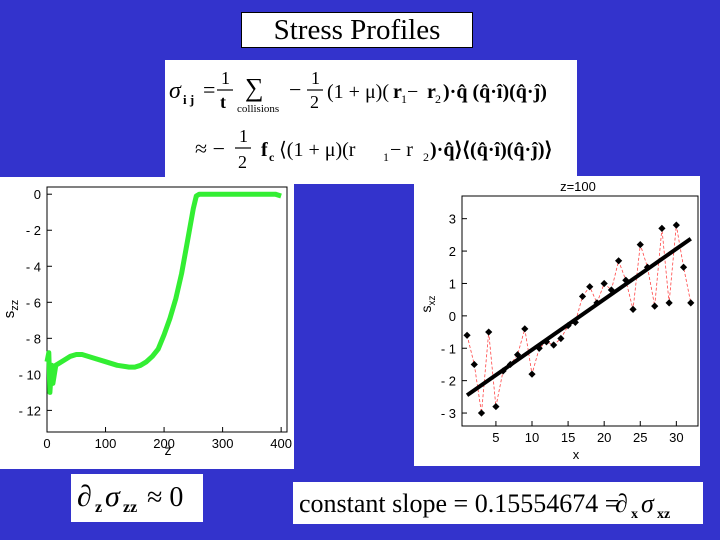 This screenshot has height=540, width=720. Describe the element at coordinates (223, 443) in the screenshot. I see `szz-x-tick-label: 300` at that location.